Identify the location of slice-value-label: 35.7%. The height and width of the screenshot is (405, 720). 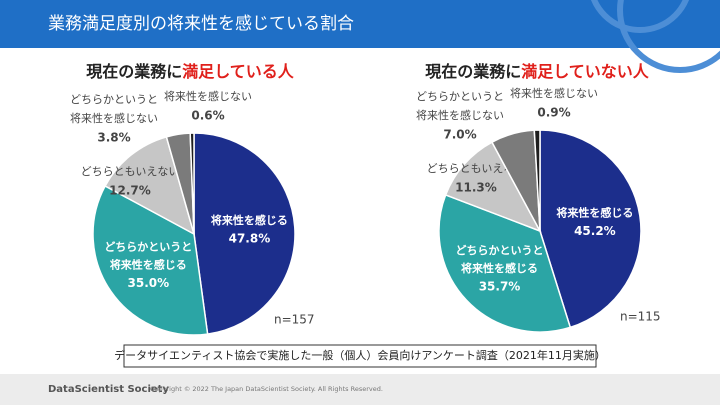
(500, 287).